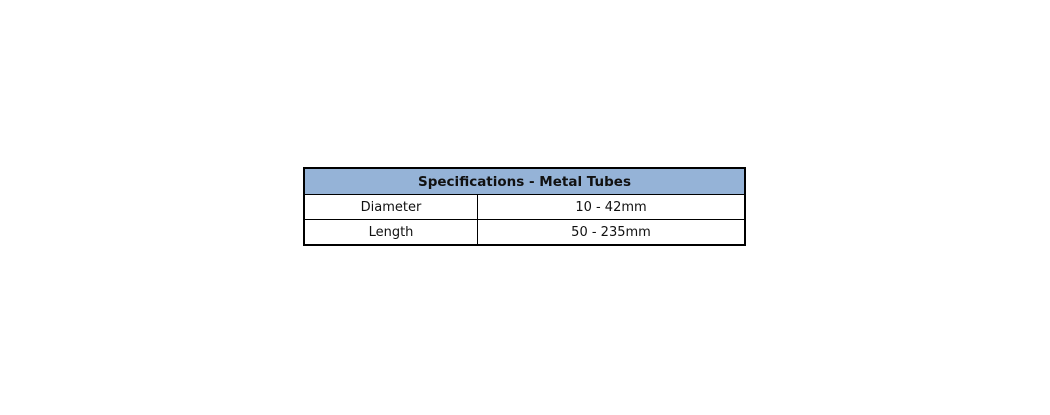 This screenshot has height=415, width=1050. Describe the element at coordinates (611, 232) in the screenshot. I see `row-value: 50 - 235mm` at that location.